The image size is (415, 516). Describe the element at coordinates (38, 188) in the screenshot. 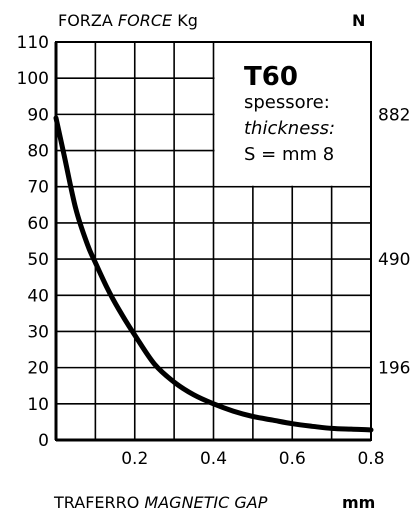

I see `y-tick-label: 70` at that location.